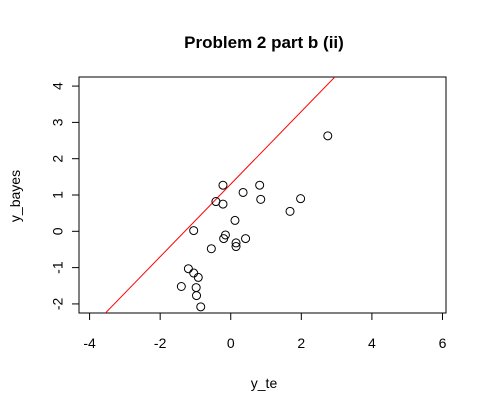 This screenshot has height=411, width=490. Describe the element at coordinates (58, 267) in the screenshot. I see `y-tick-label: -1` at that location.